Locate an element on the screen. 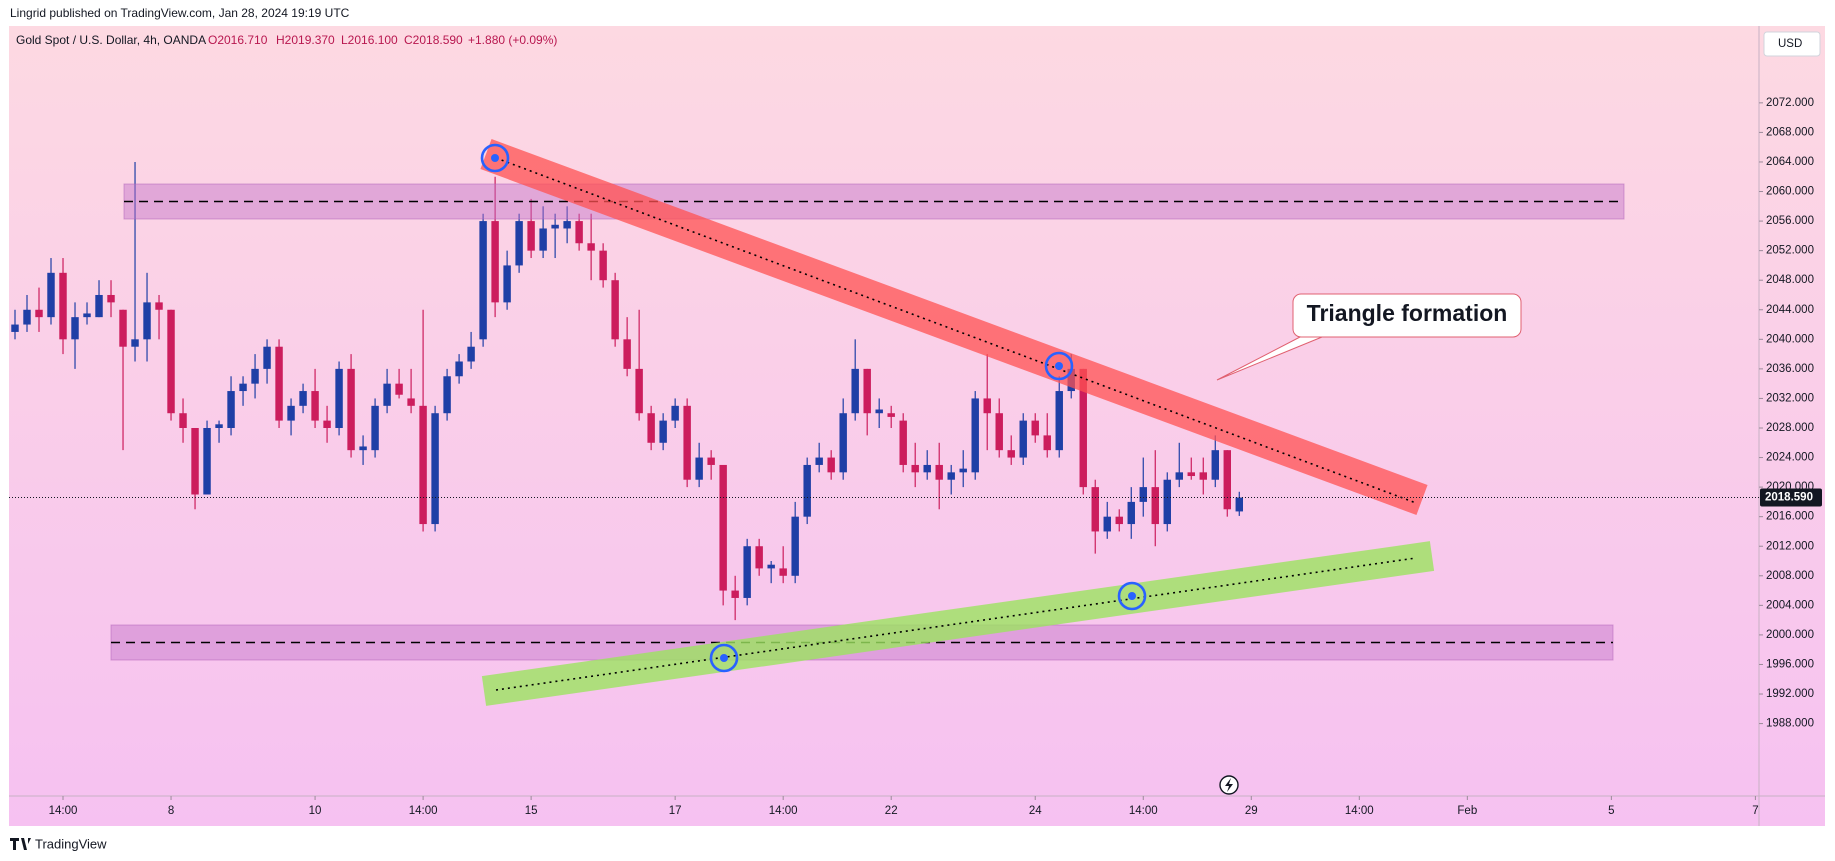 The image size is (1835, 861). y-tick-label: 2056.000 is located at coordinates (1790, 221).